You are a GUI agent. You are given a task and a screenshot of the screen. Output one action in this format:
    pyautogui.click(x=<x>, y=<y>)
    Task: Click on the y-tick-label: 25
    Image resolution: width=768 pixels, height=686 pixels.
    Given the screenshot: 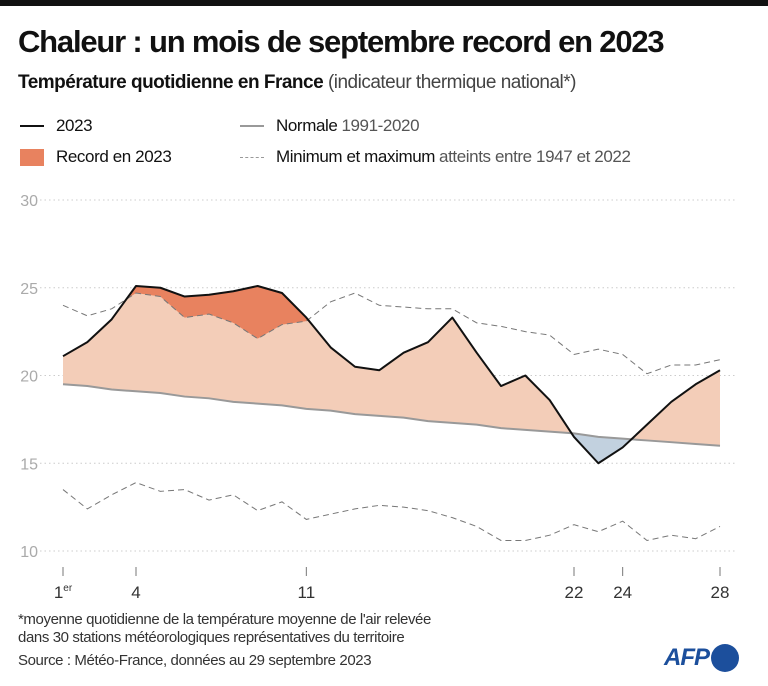 What is the action you would take?
    pyautogui.click(x=29, y=289)
    